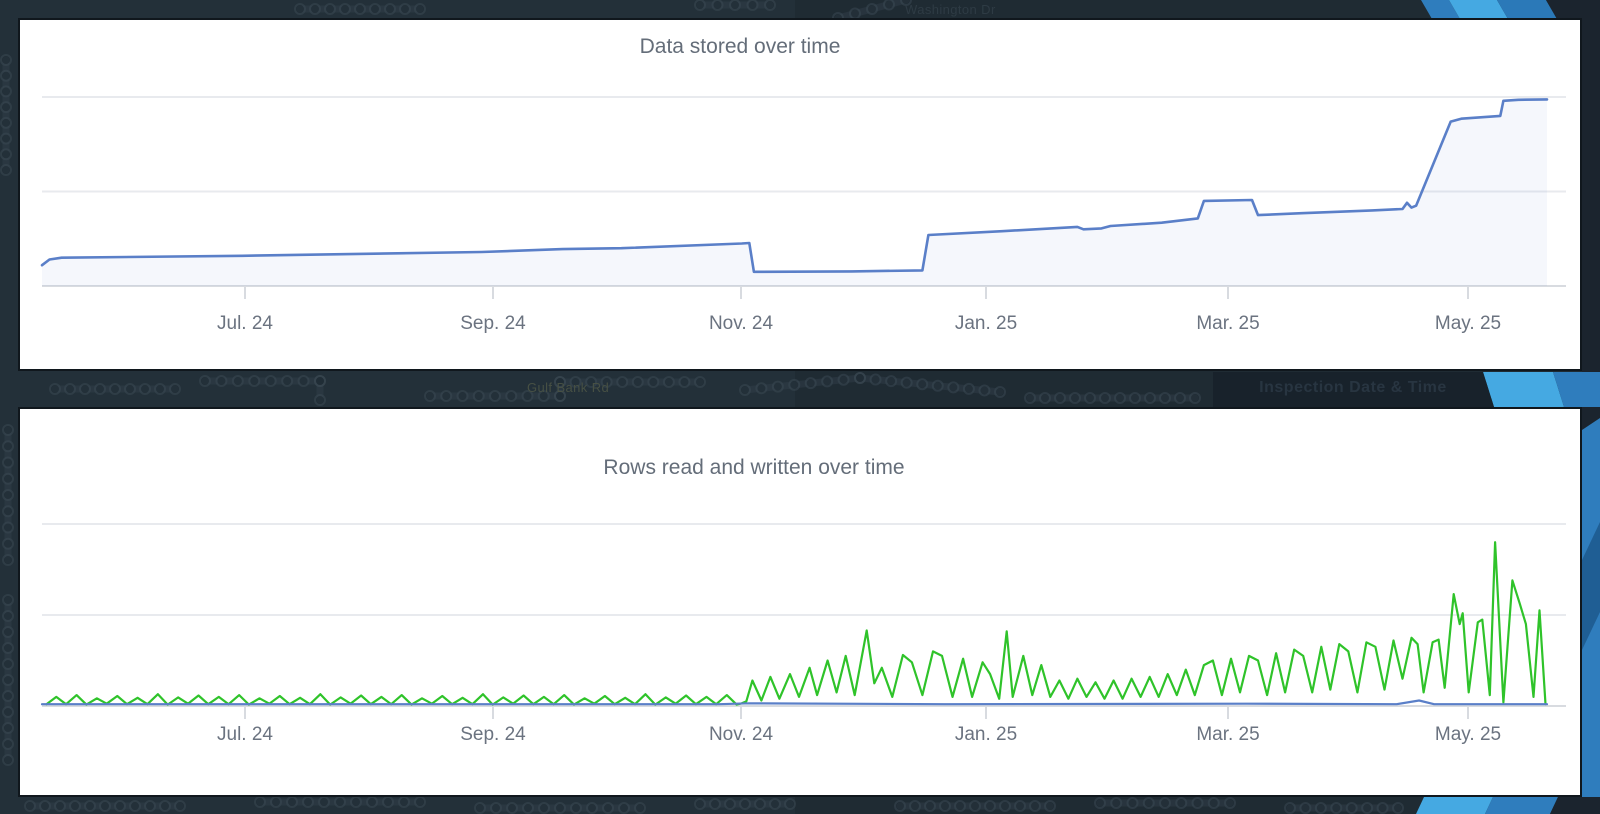  I want to click on inspection-card-title: Inspection Date & Time, so click(1353, 387).